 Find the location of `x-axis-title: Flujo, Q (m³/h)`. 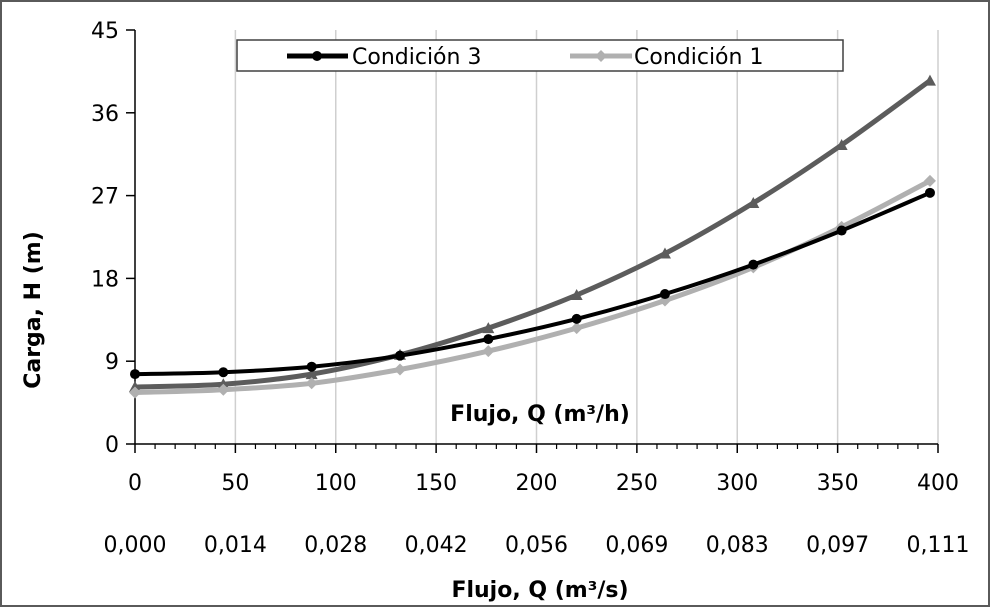

x-axis-title: Flujo, Q (m³/h) is located at coordinates (540, 414).